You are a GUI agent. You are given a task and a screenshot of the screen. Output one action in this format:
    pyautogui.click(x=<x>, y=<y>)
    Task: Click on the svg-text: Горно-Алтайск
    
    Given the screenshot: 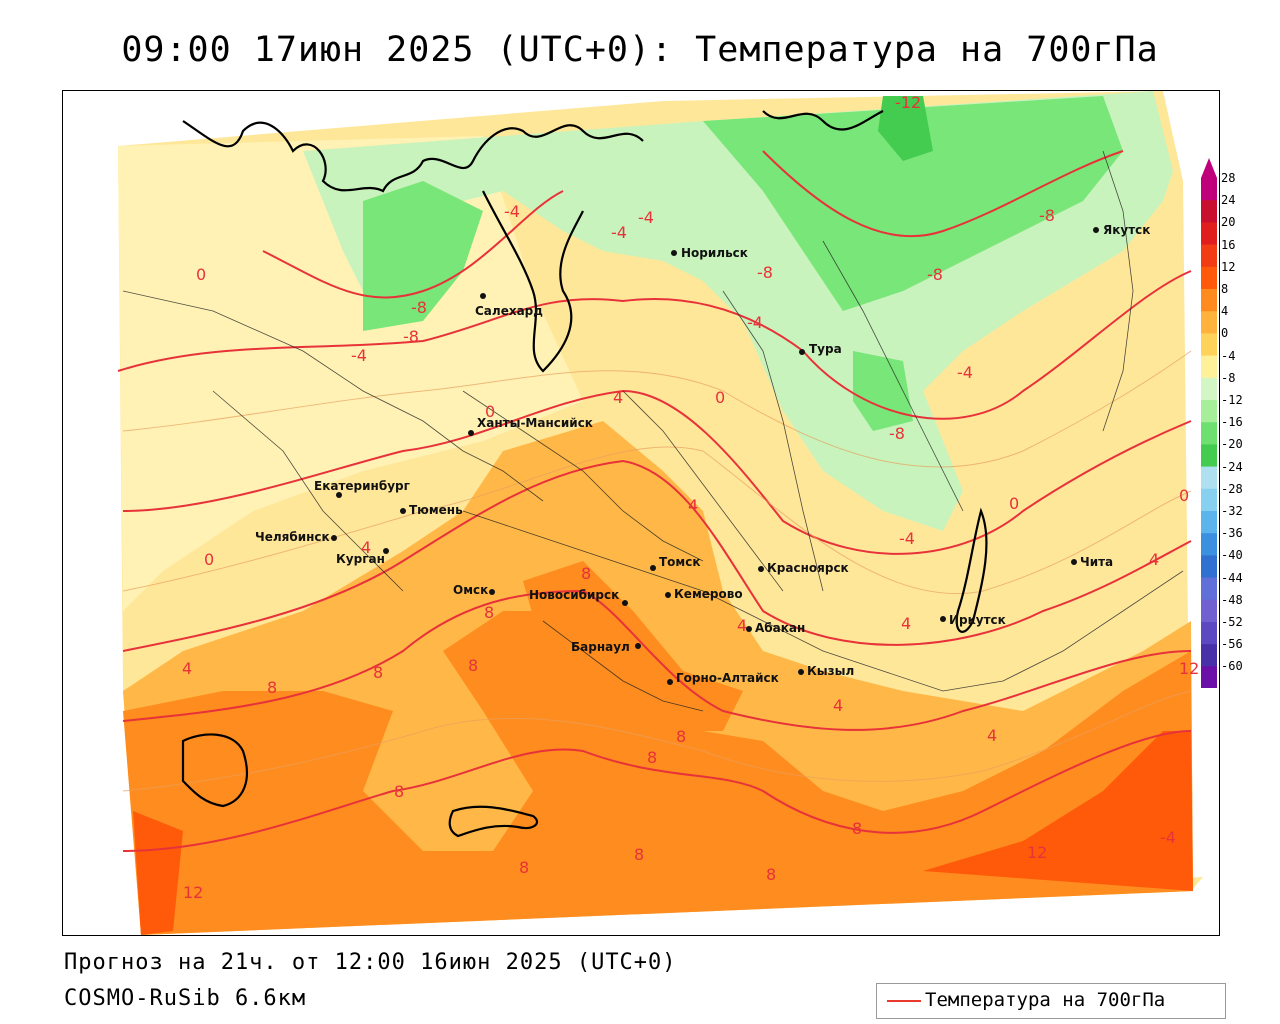 What is the action you would take?
    pyautogui.click(x=727, y=678)
    